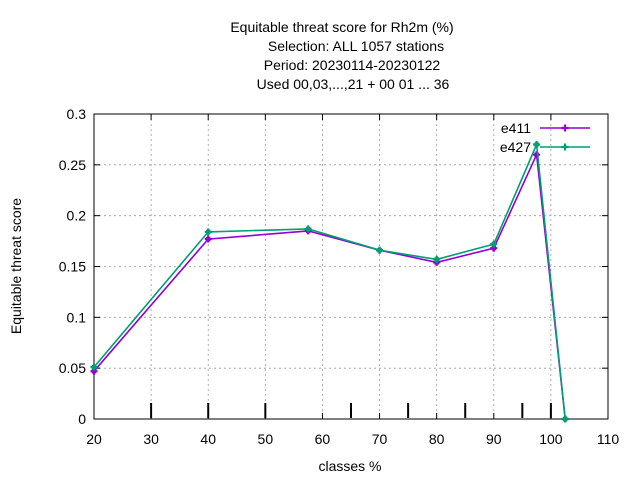 Image resolution: width=640 pixels, height=480 pixels. What do you see at coordinates (380, 439) in the screenshot?
I see `x-tick-label: 70` at bounding box center [380, 439].